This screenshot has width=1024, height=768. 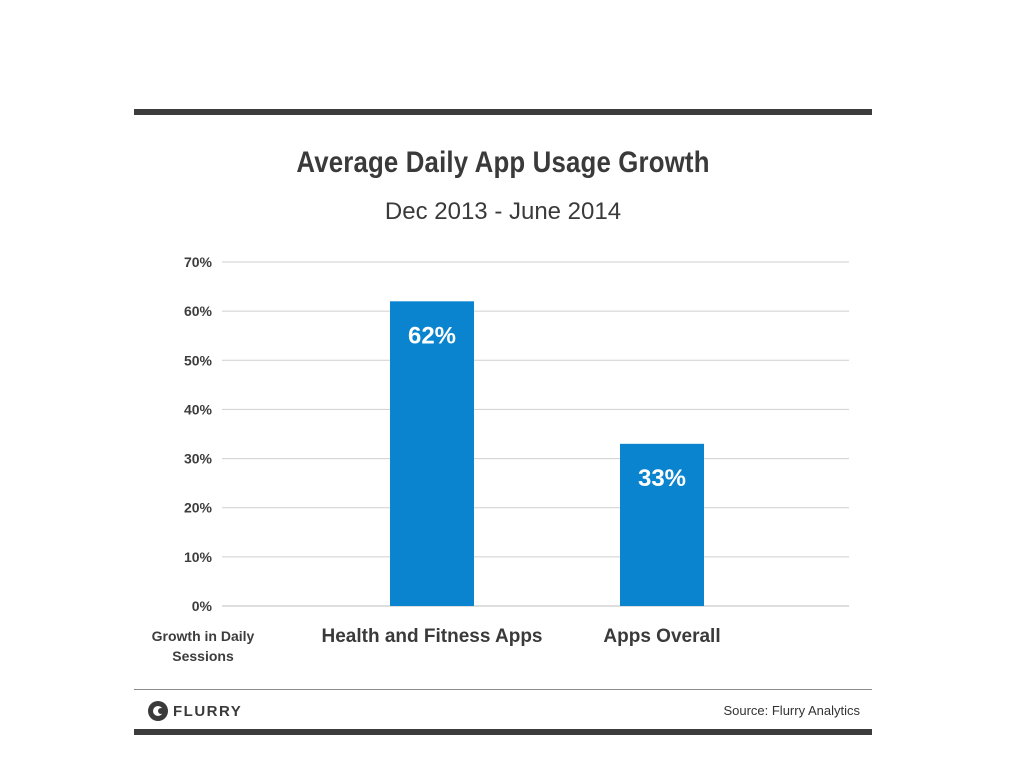 What do you see at coordinates (791, 710) in the screenshot?
I see `source-note: Source: Flurry Analytics` at bounding box center [791, 710].